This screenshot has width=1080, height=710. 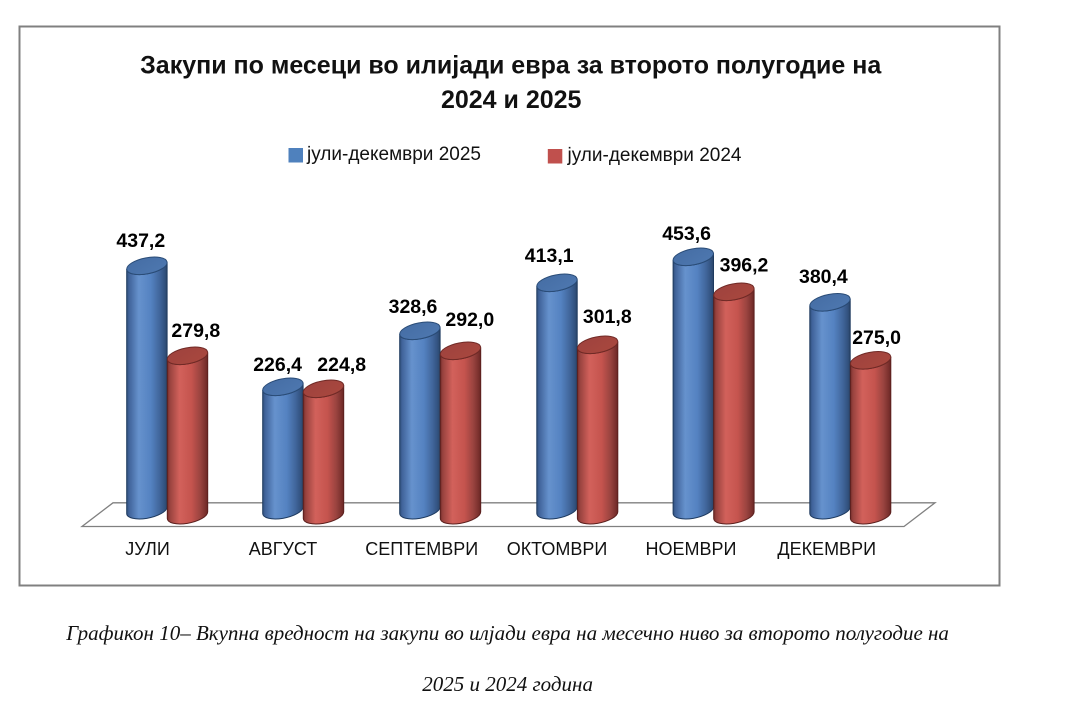 What do you see at coordinates (413, 307) in the screenshot?
I see `svg-text: 328,6` at bounding box center [413, 307].